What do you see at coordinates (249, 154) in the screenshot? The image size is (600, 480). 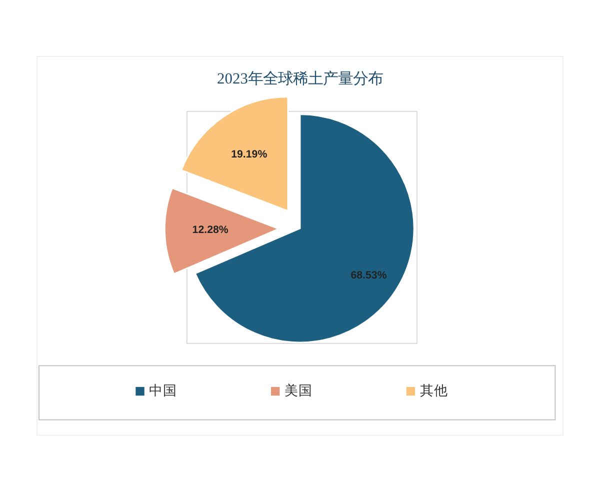 I see `data-label: 19.19%` at bounding box center [249, 154].